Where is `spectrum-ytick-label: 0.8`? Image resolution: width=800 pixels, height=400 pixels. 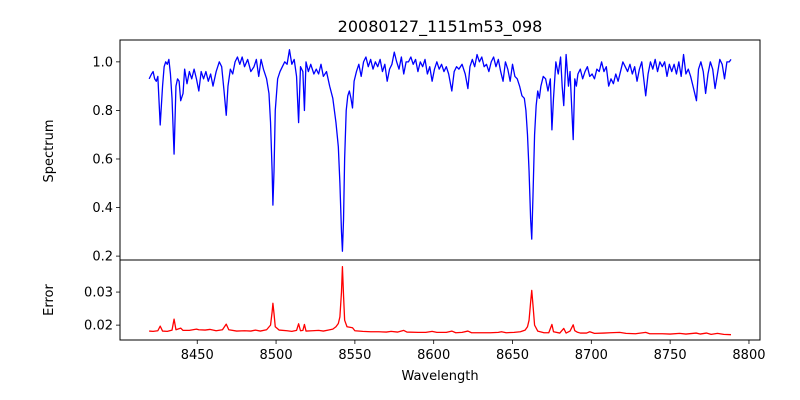
spectrum-ytick-label: 0.8 is located at coordinates (102, 111).